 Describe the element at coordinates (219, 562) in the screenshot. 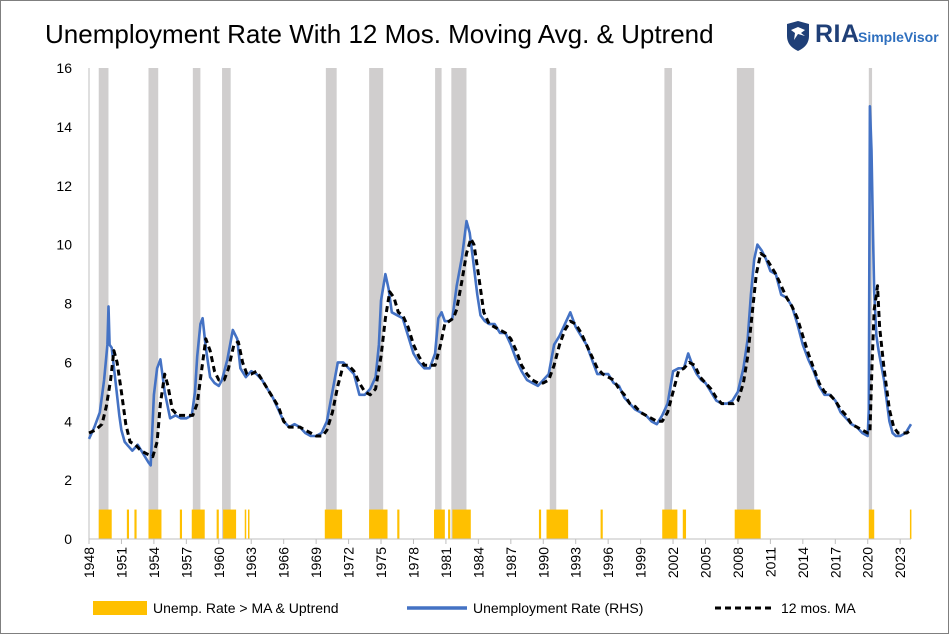

I see `x-tick-label: 1960` at that location.